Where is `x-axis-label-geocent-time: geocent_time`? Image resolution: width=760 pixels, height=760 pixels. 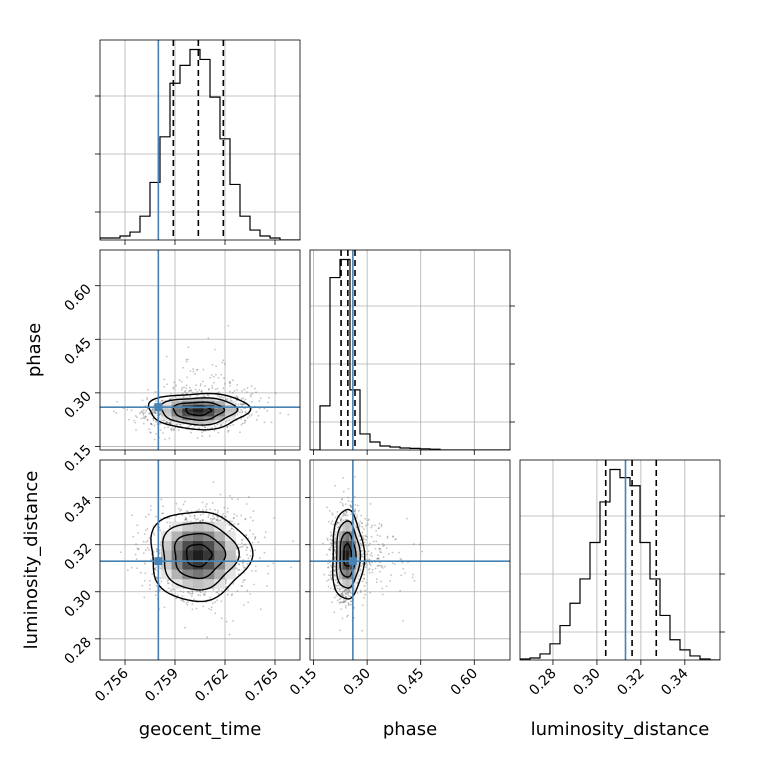
x-axis-label-geocent-time: geocent_time is located at coordinates (200, 729).